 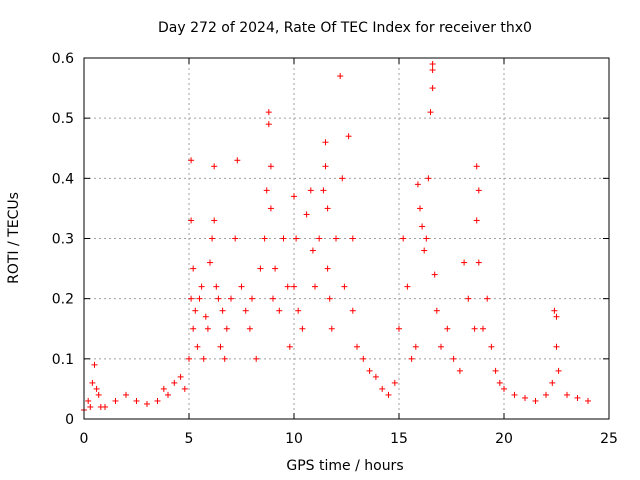 What do you see at coordinates (344, 466) in the screenshot?
I see `x-axis-label: GPS time / hours` at bounding box center [344, 466].